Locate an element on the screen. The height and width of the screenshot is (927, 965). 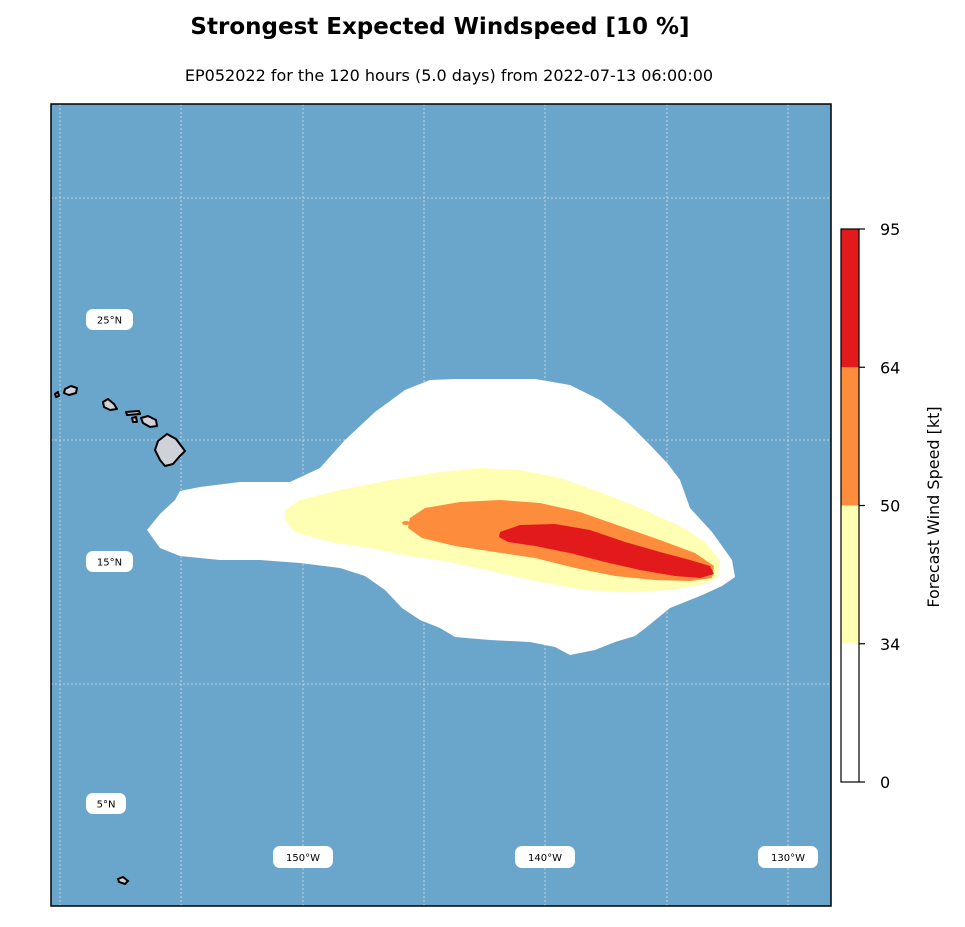
land-palmyra-atoll is located at coordinates (123, 880).